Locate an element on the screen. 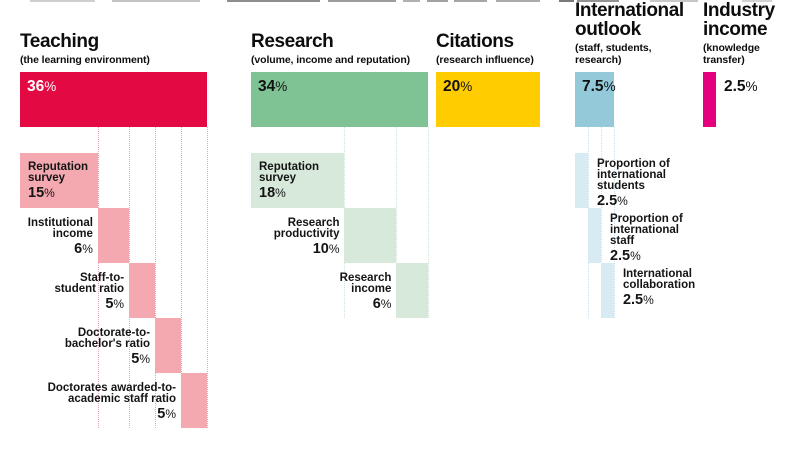 The width and height of the screenshot is (785, 462). component-value-number: 6 is located at coordinates (376, 304).